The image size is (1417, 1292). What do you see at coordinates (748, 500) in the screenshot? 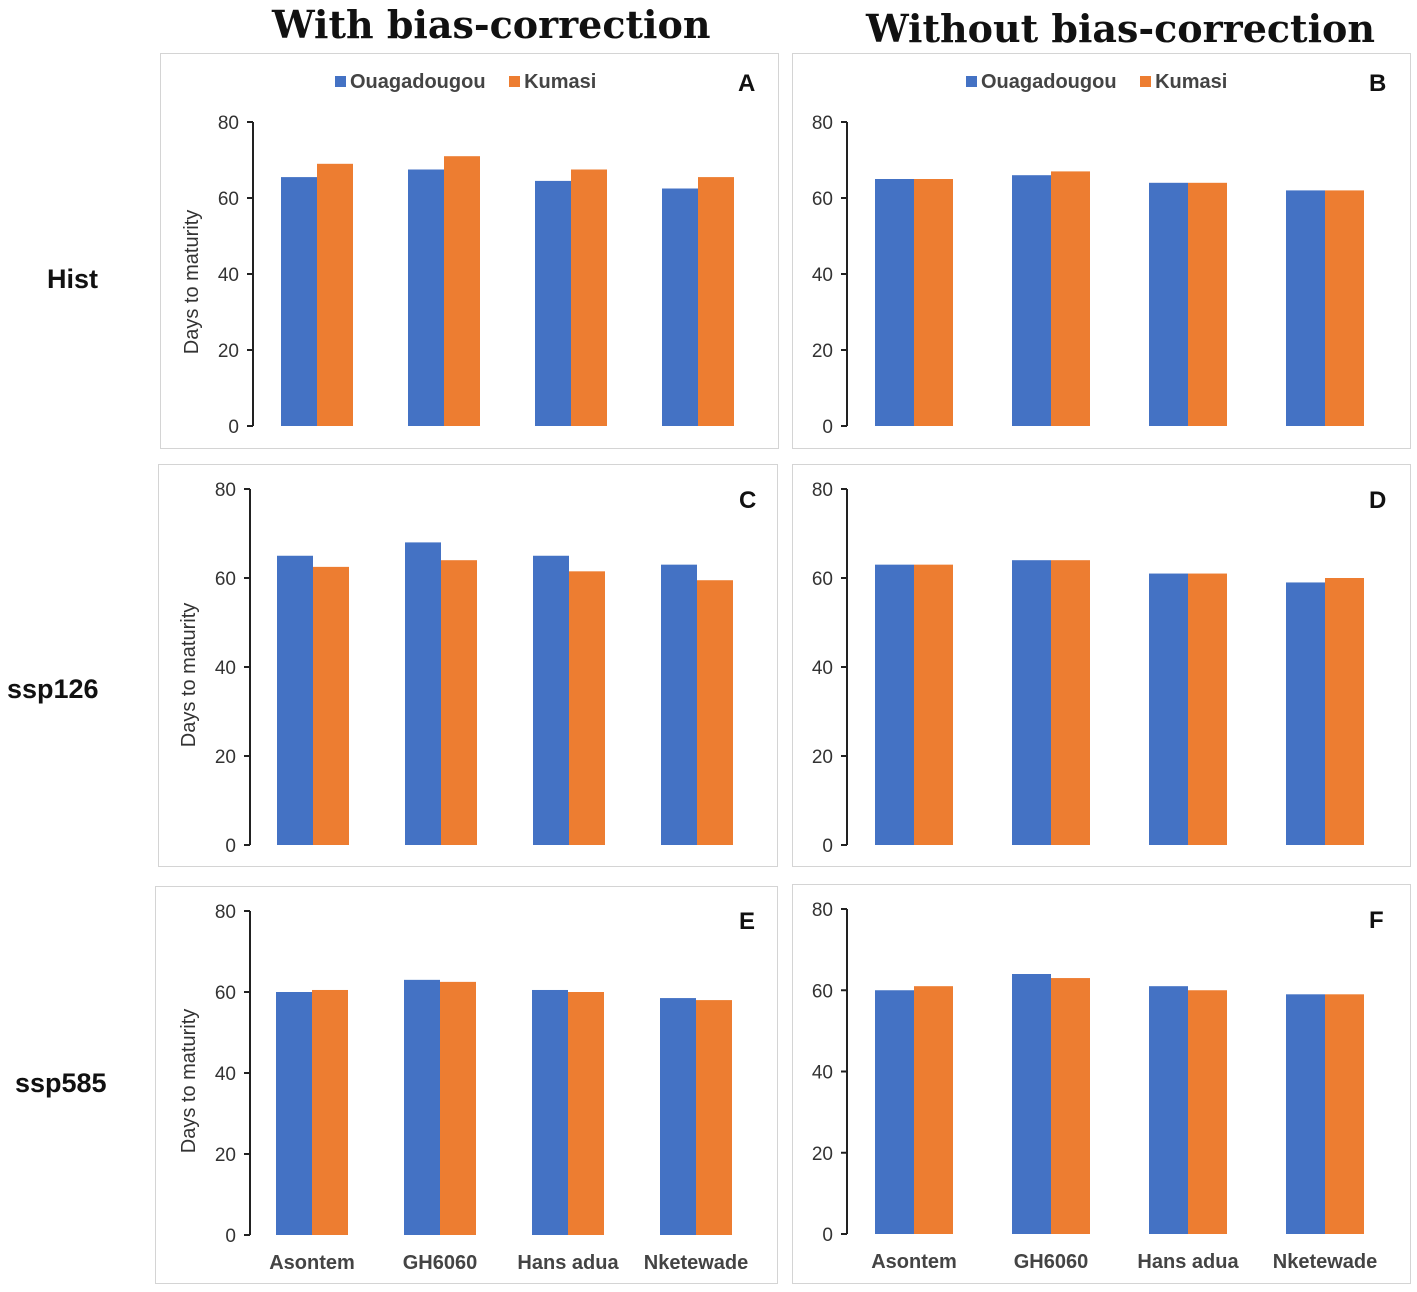
I see `panel-letter-c: C` at bounding box center [748, 500].